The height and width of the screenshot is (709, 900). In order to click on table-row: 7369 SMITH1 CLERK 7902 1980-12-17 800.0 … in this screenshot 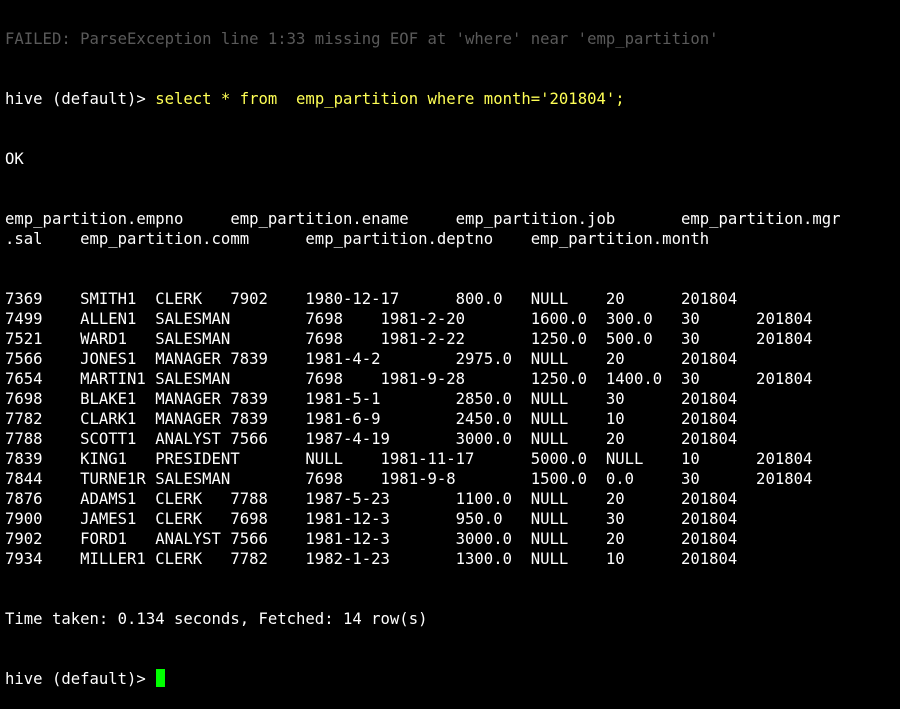, I will do `click(371, 299)`.